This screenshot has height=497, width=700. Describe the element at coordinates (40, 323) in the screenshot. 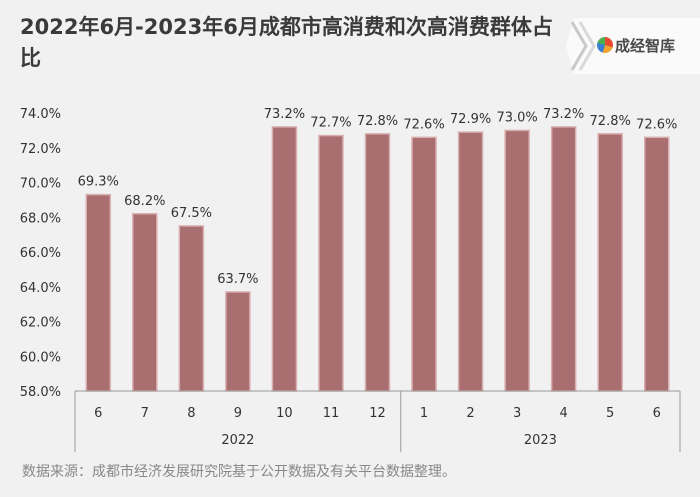

I see `y-tick-label: 62.0%` at that location.